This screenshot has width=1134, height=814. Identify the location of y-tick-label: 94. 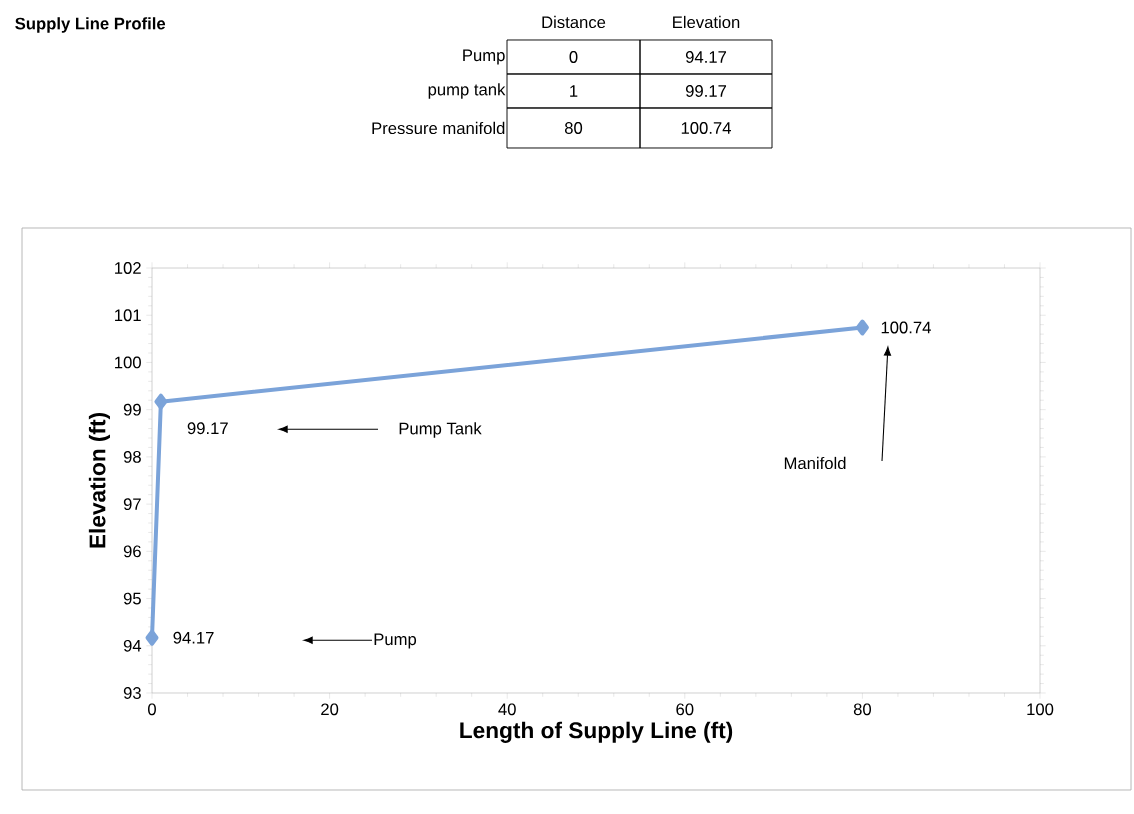
(132, 645).